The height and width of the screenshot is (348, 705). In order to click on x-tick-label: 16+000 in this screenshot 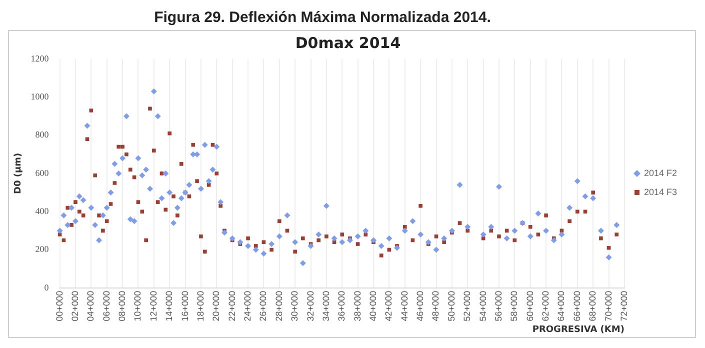, I will do `click(185, 306)`.